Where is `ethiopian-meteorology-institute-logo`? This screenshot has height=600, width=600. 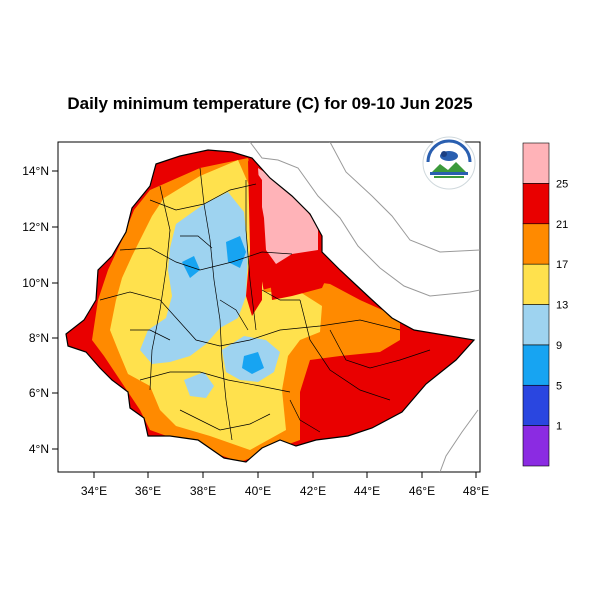 ethiopian-meteorology-institute-logo is located at coordinates (449, 163).